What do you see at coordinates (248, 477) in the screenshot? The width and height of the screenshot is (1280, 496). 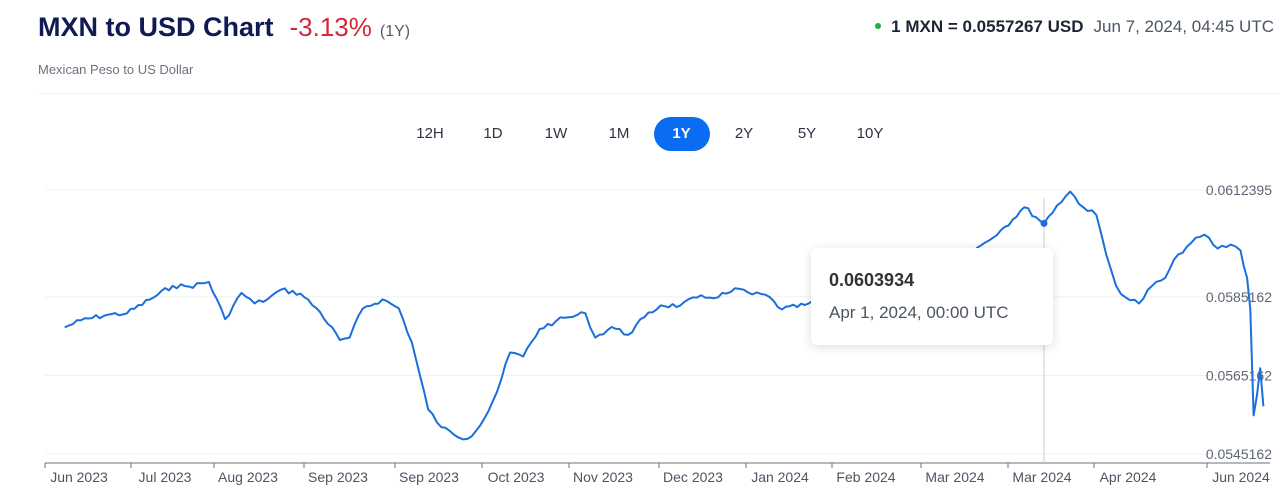 I see `x-tick-label: Aug 2023` at bounding box center [248, 477].